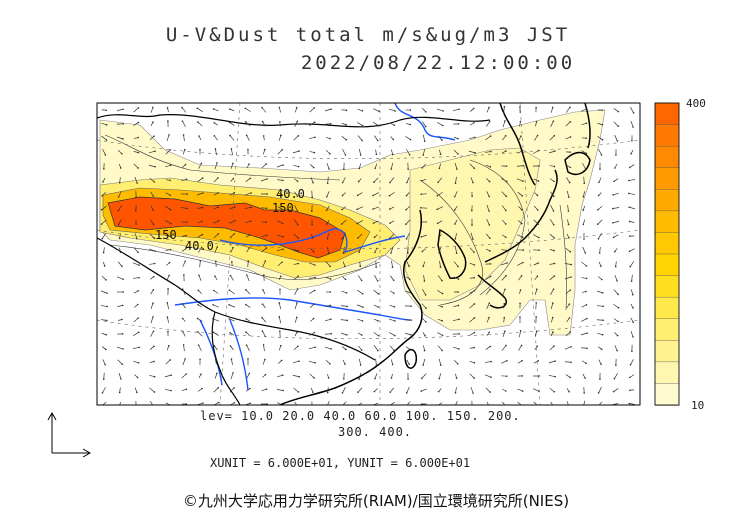  I want to click on river-yellow, so click(312, 241).